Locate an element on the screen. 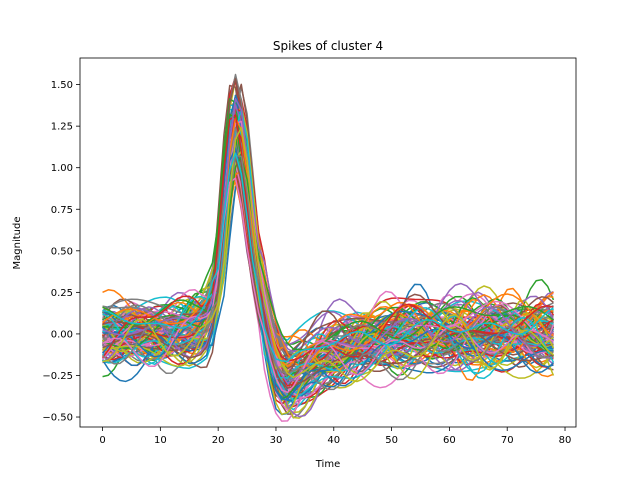 The image size is (640, 480). y-tick-label: −0.25 is located at coordinates (57, 376).